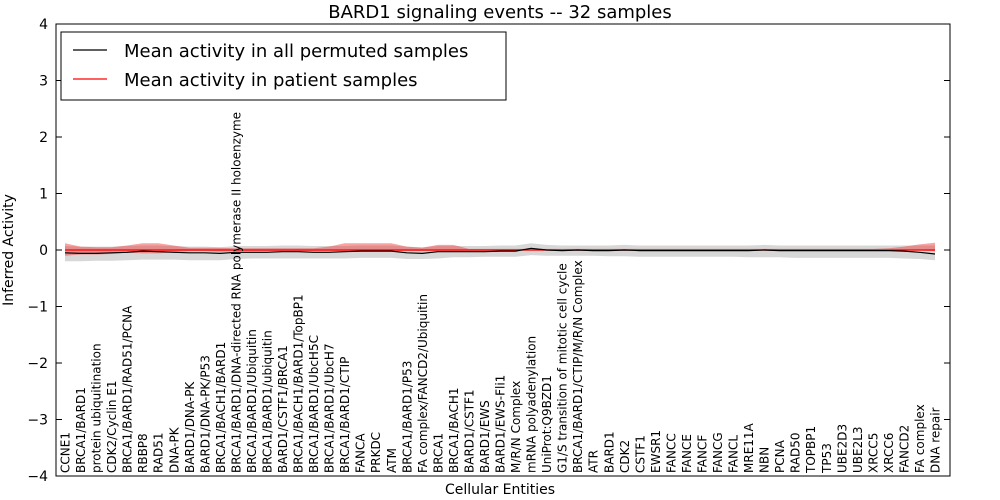 The image size is (1000, 500). What do you see at coordinates (749, 447) in the screenshot?
I see `category-label: MRE11A` at bounding box center [749, 447].